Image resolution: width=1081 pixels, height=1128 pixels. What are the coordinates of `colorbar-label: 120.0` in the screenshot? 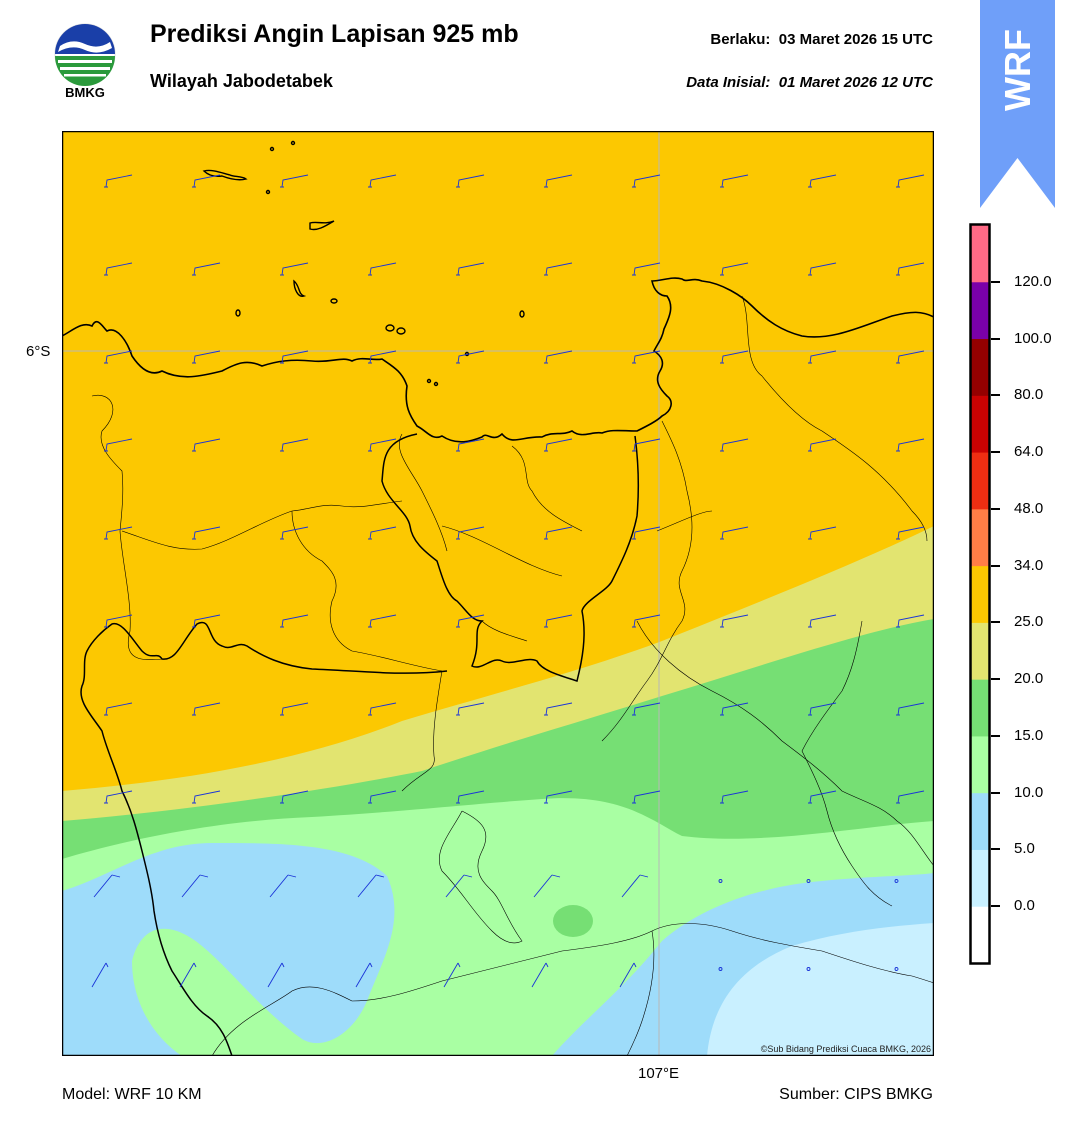 It's located at (1033, 281).